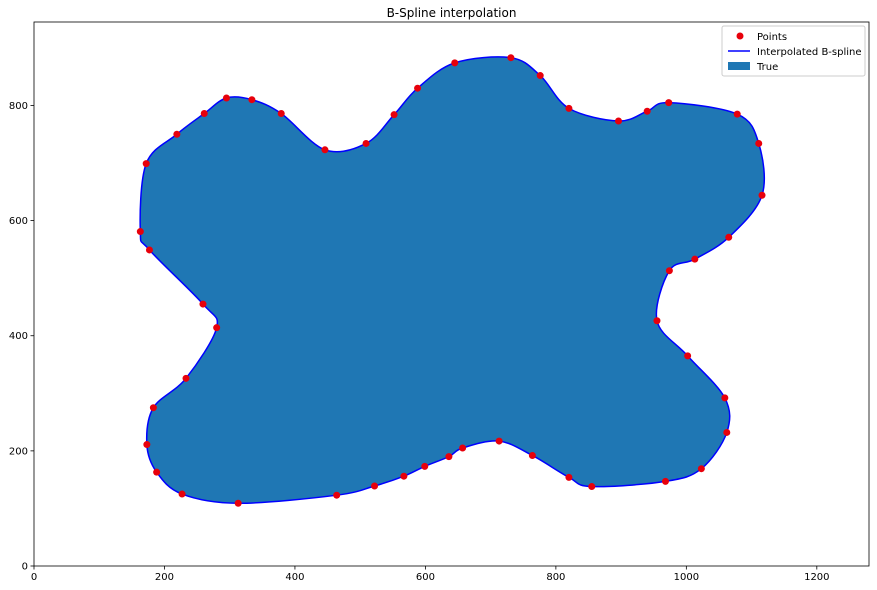  Describe the element at coordinates (25, 567) in the screenshot. I see `y-tick-label: 0` at that location.